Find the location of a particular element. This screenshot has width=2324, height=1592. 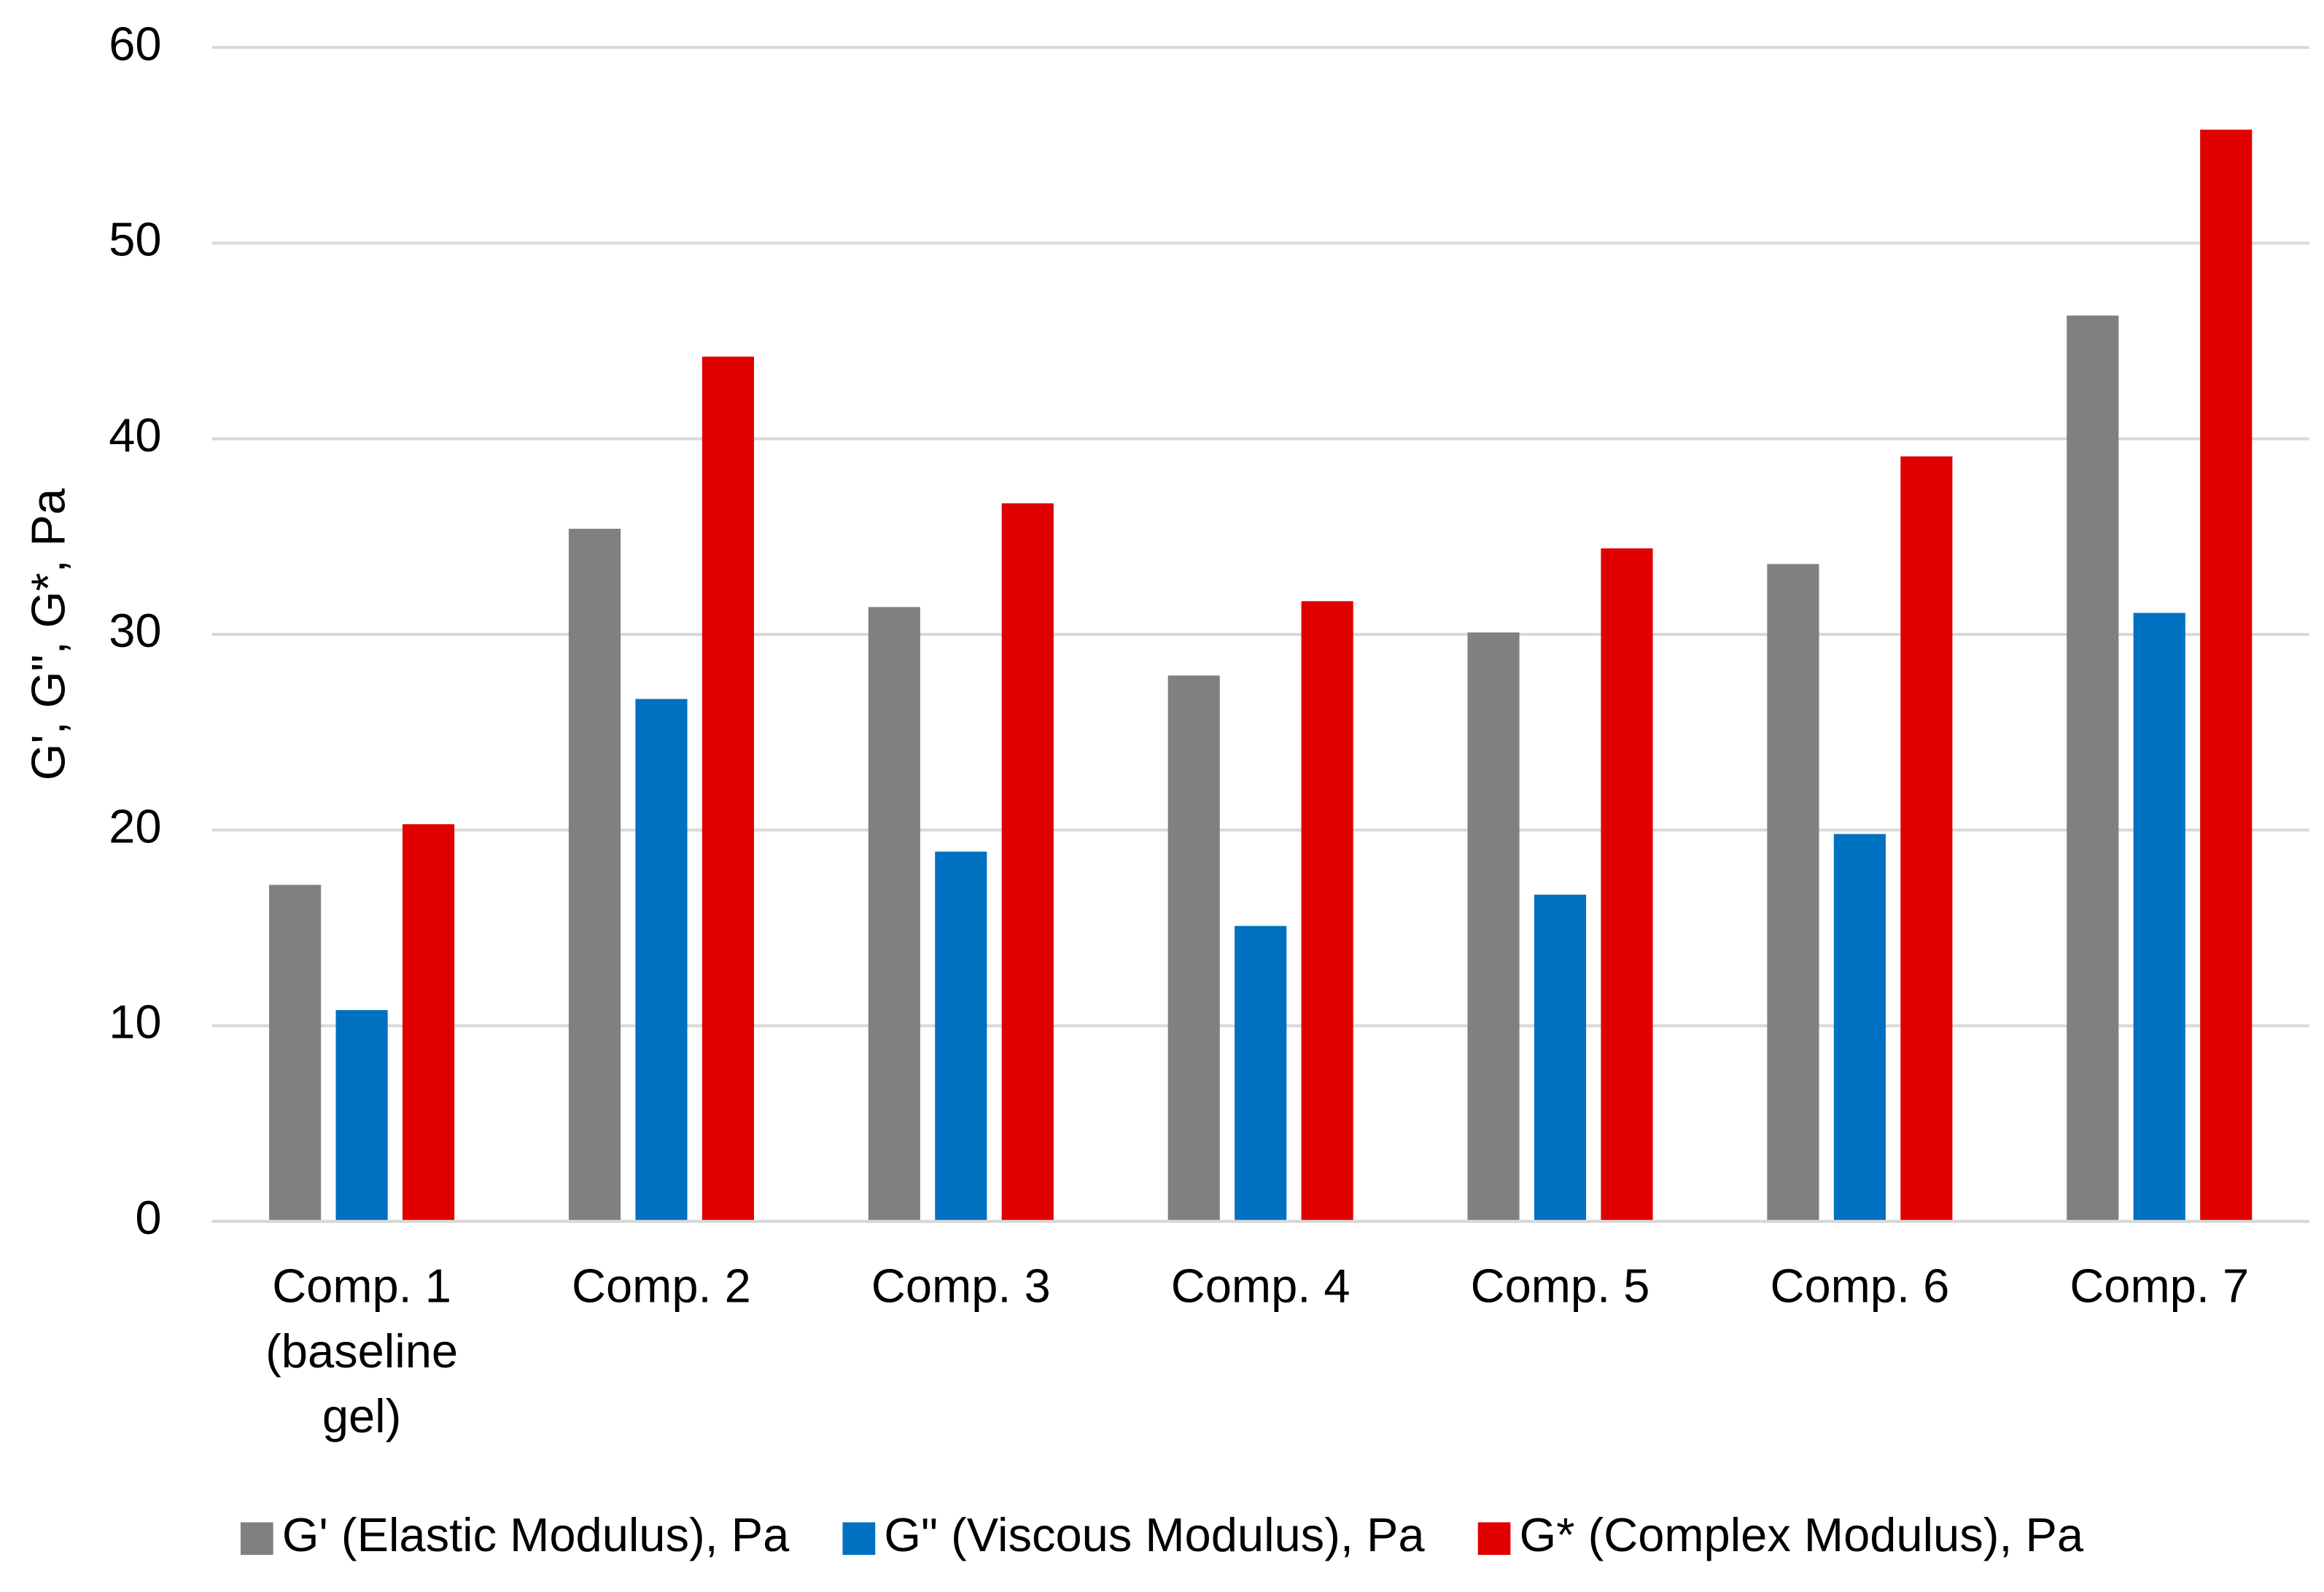

legend-label: G" (Viscous Modulus), Pa is located at coordinates (1154, 1534).